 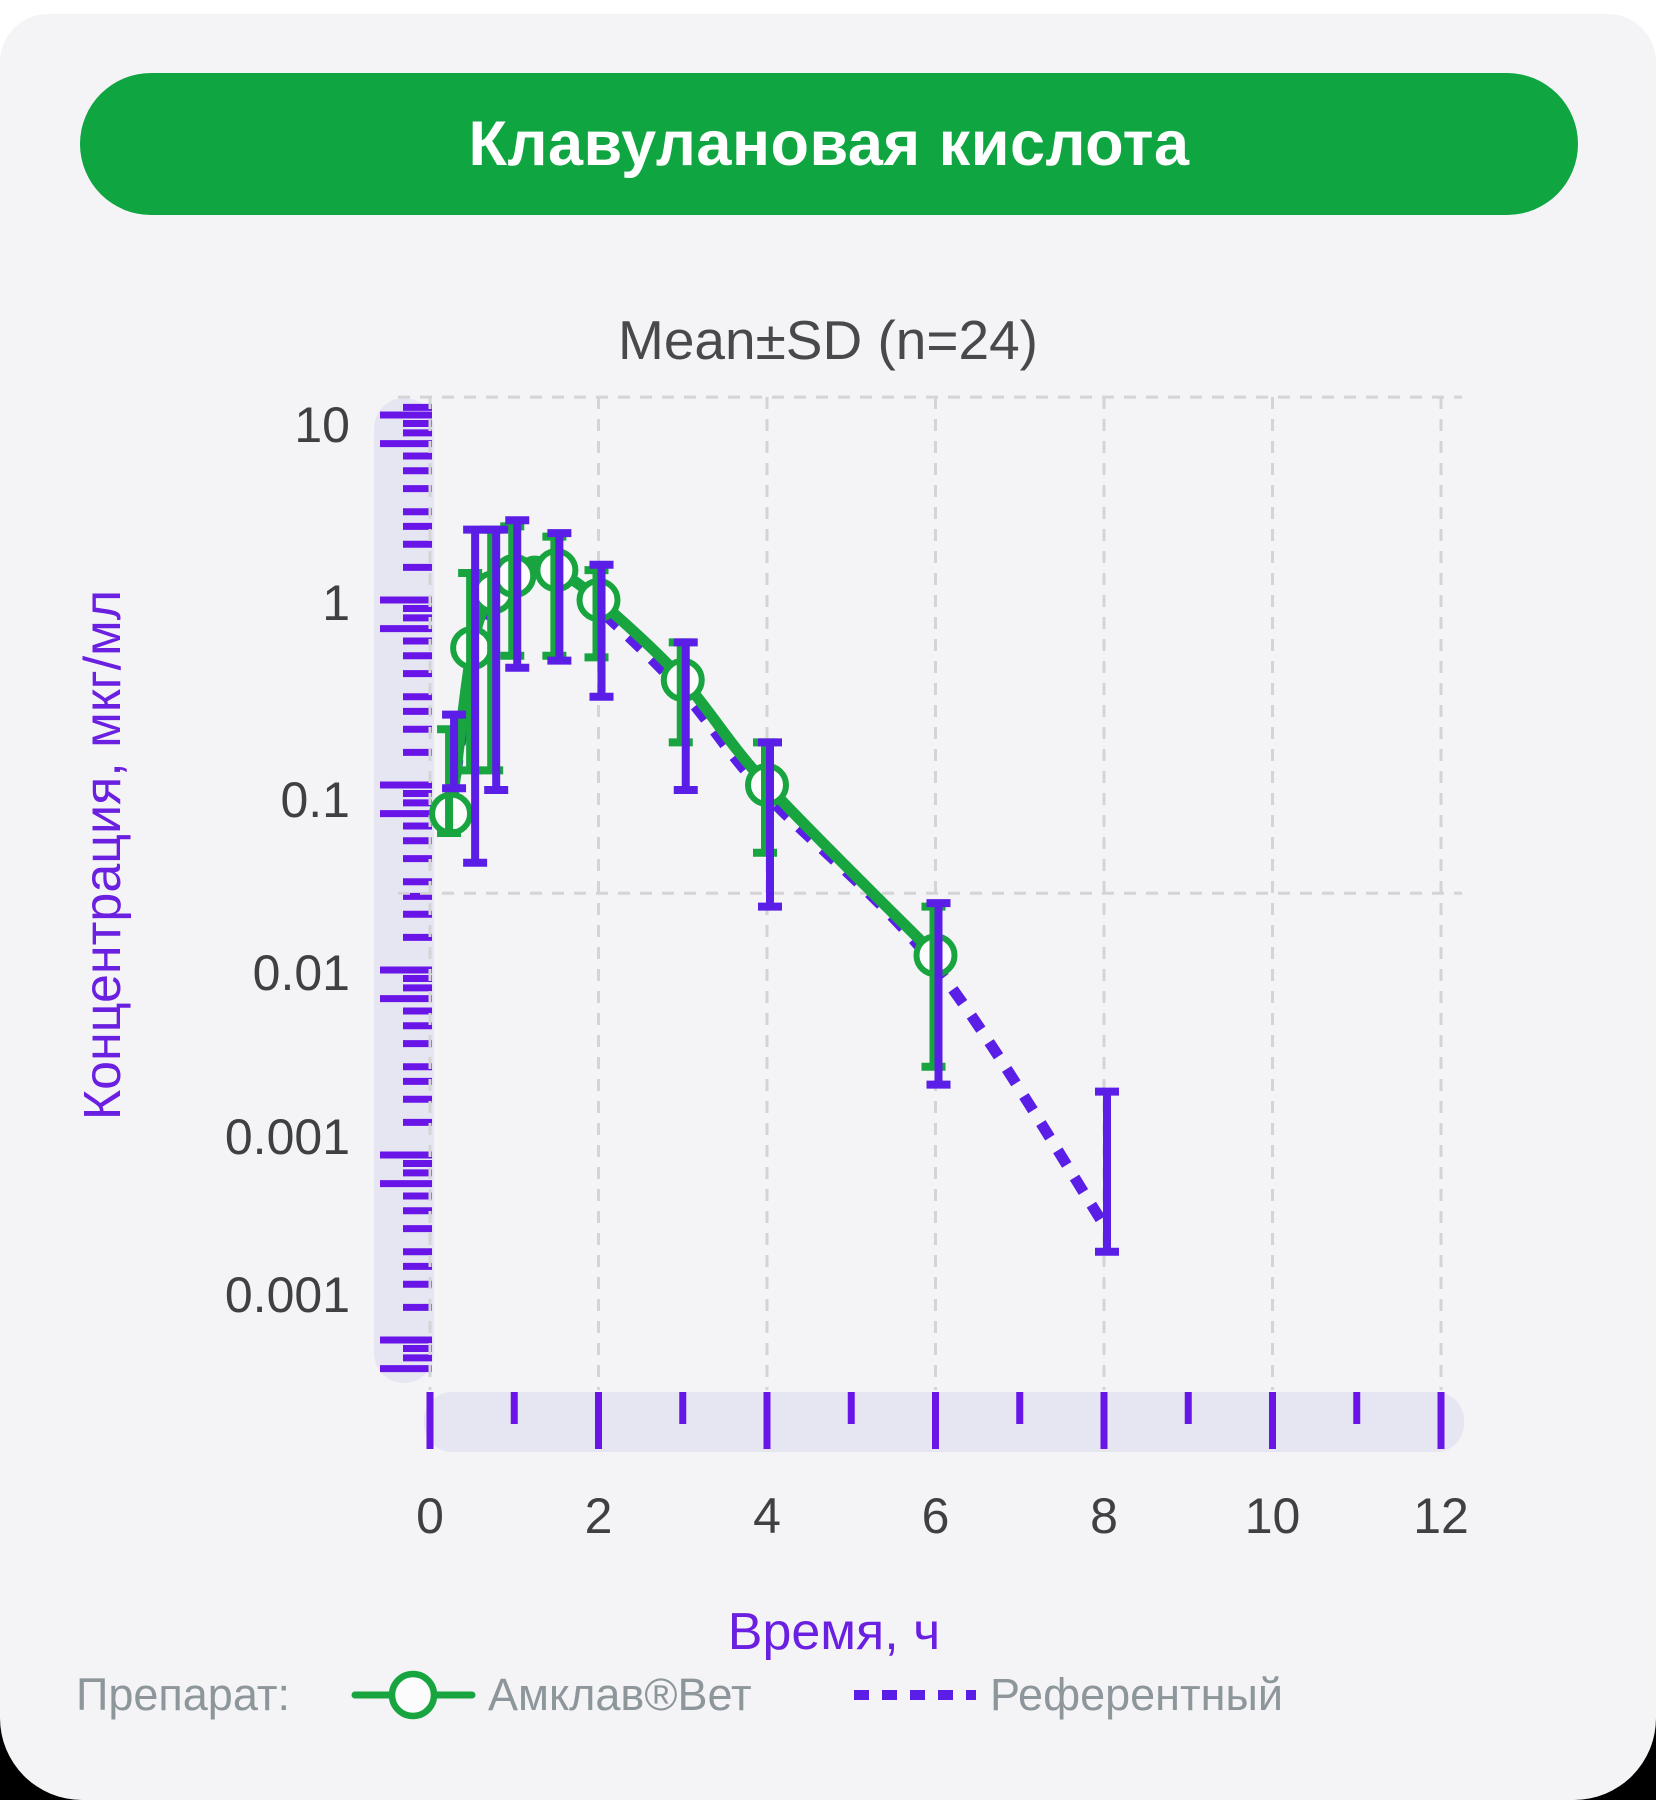 I want to click on y-tick-label: 10, so click(x=322, y=425).